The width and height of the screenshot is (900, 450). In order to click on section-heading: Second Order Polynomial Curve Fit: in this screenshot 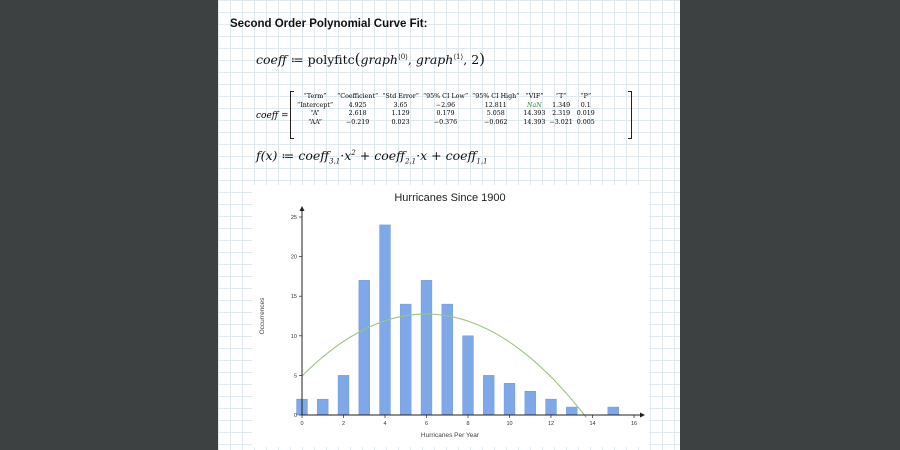, I will do `click(329, 24)`.